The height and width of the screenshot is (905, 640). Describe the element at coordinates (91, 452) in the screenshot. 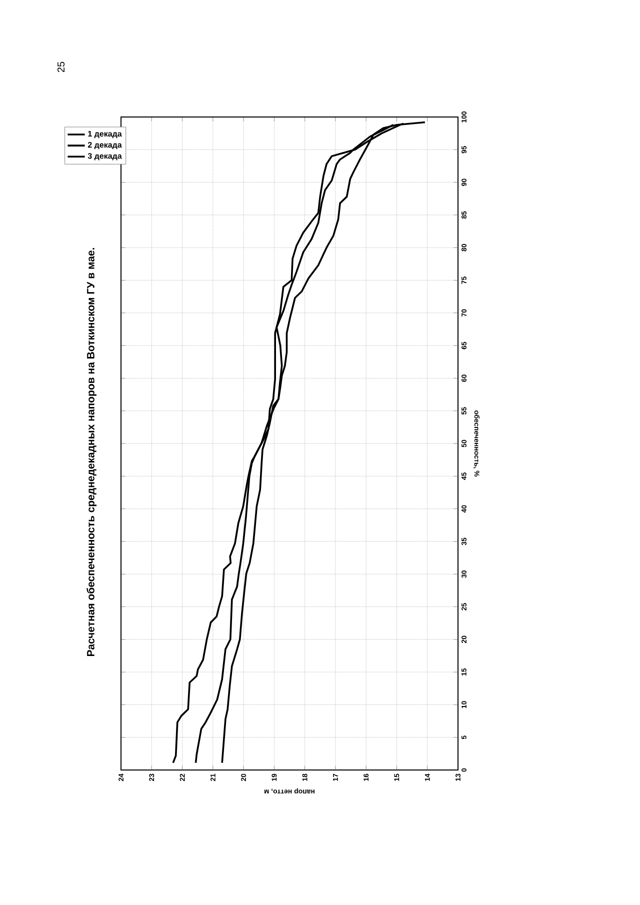

I see `text: Расчетная обеспеченность среднедекадных напоров на Воткинском ГУ в мае.` at that location.